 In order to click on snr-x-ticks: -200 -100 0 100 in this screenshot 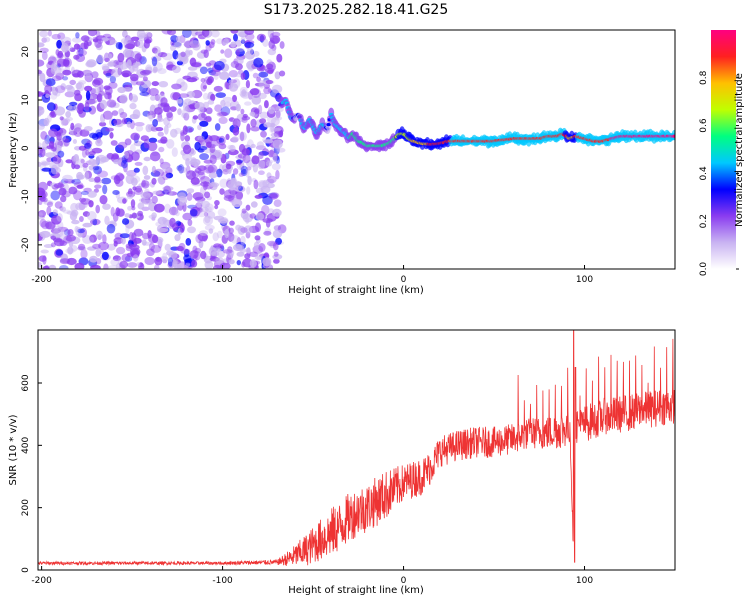, I will do `click(312, 576)`.